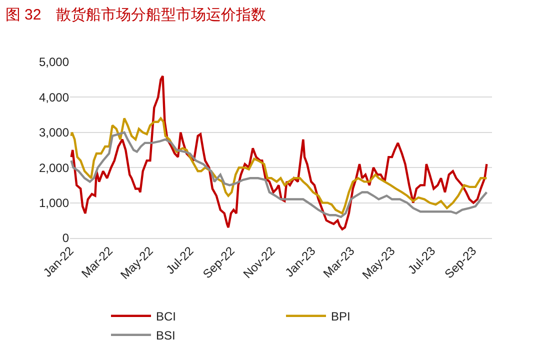  Describe the element at coordinates (54, 62) in the screenshot. I see `y-tick-label: 5,000` at that location.